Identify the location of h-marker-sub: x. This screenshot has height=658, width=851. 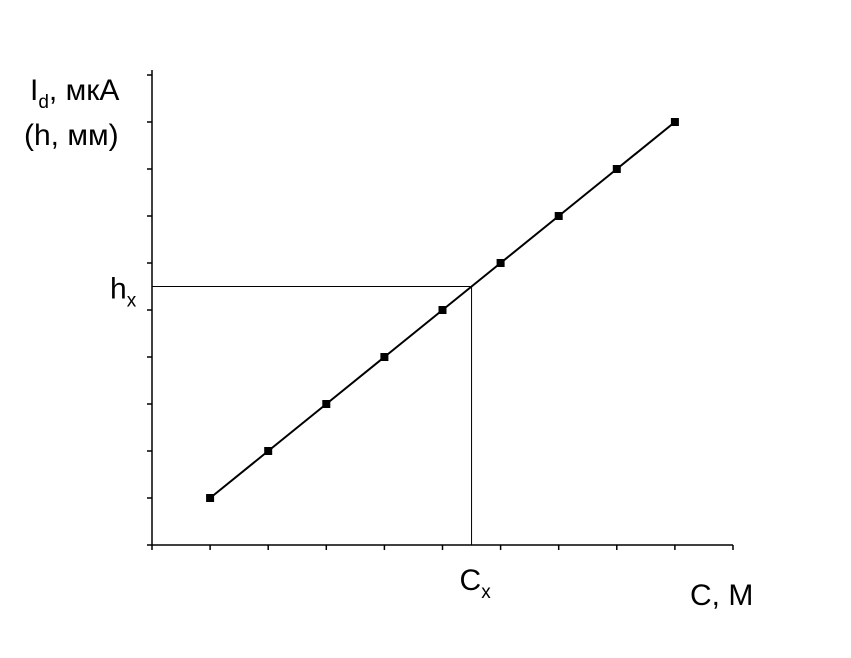
(132, 301).